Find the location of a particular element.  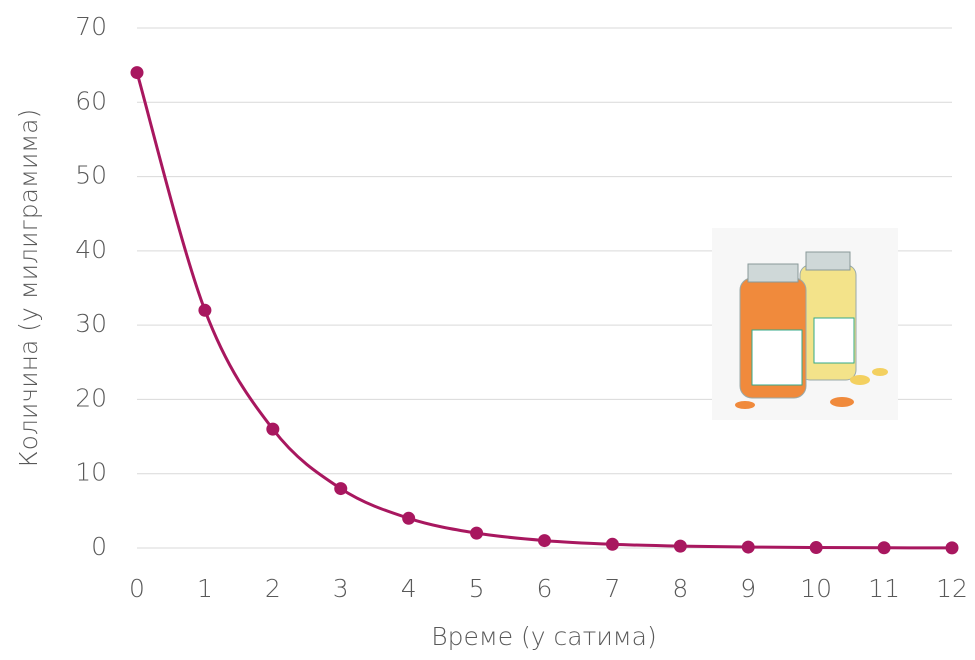

vitamin-illustration is located at coordinates (805, 324).